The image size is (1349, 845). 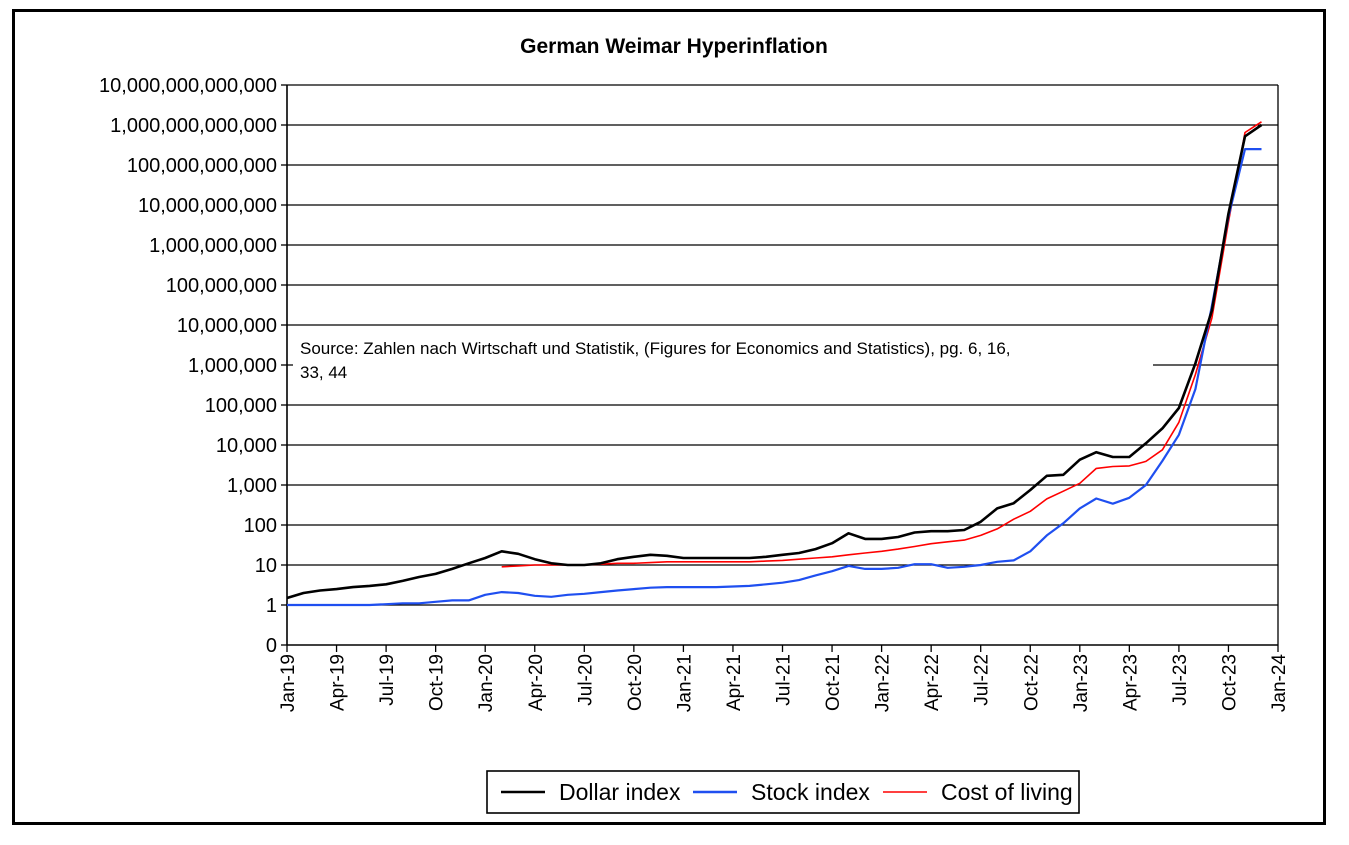 I want to click on annotation-background, so click(x=723, y=361).